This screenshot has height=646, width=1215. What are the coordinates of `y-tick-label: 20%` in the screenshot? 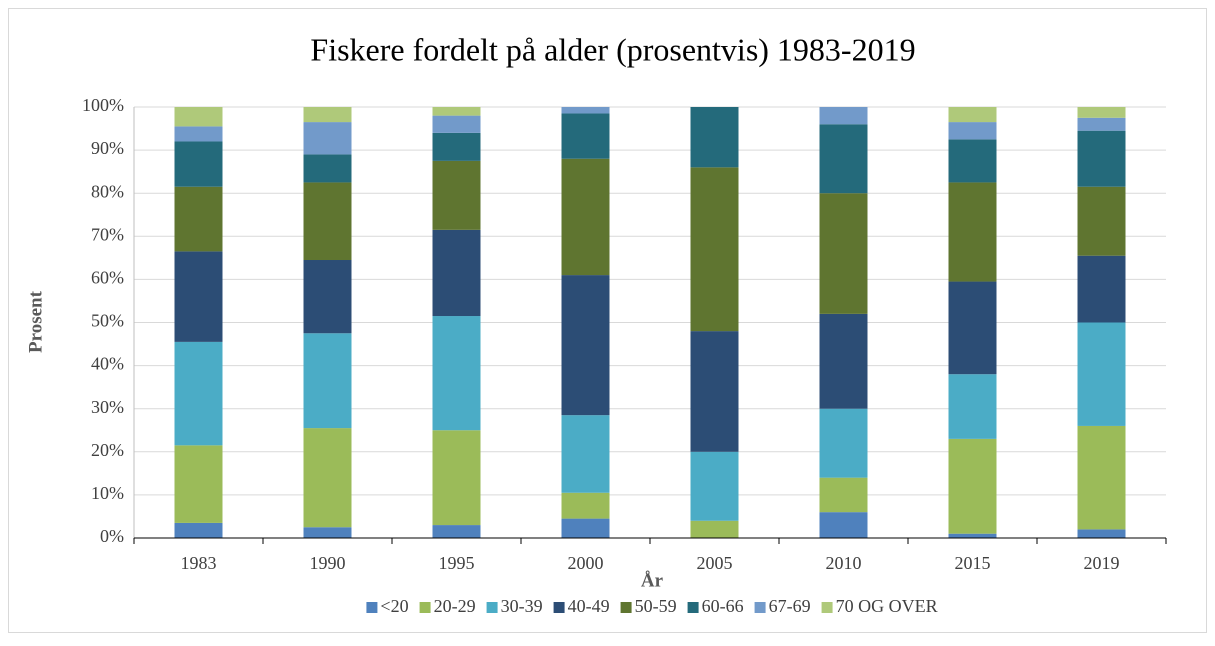 It's located at (107, 450).